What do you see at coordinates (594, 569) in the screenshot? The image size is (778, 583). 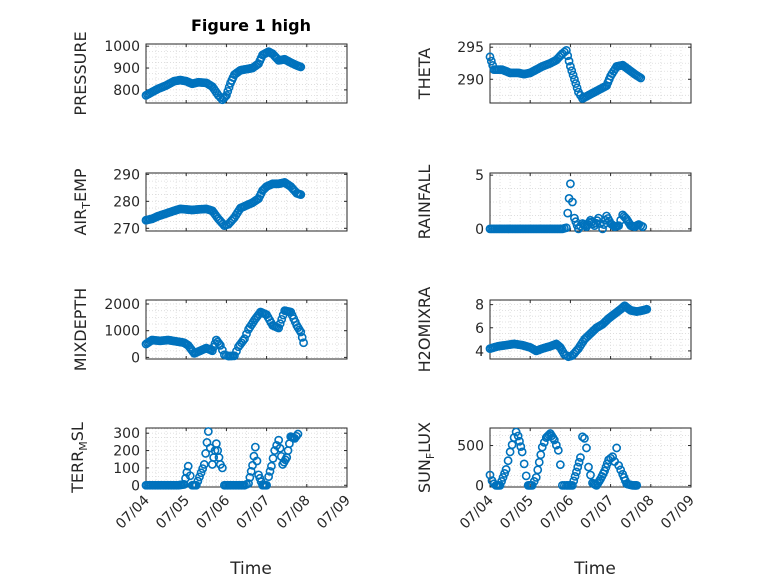 I see `x-axis-label-right: Time` at bounding box center [594, 569].